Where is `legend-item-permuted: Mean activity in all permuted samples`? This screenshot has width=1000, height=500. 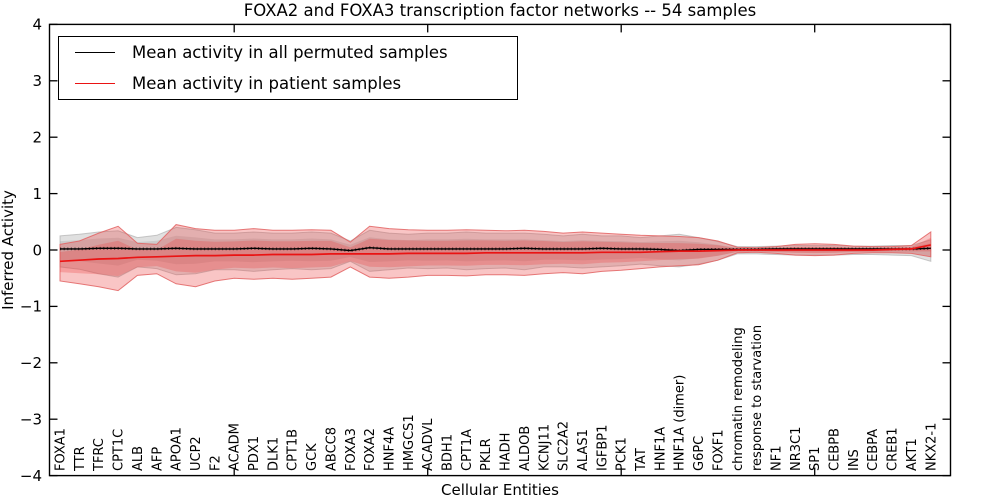
legend-item-permuted: Mean activity in all permuted samples is located at coordinates (288, 52).